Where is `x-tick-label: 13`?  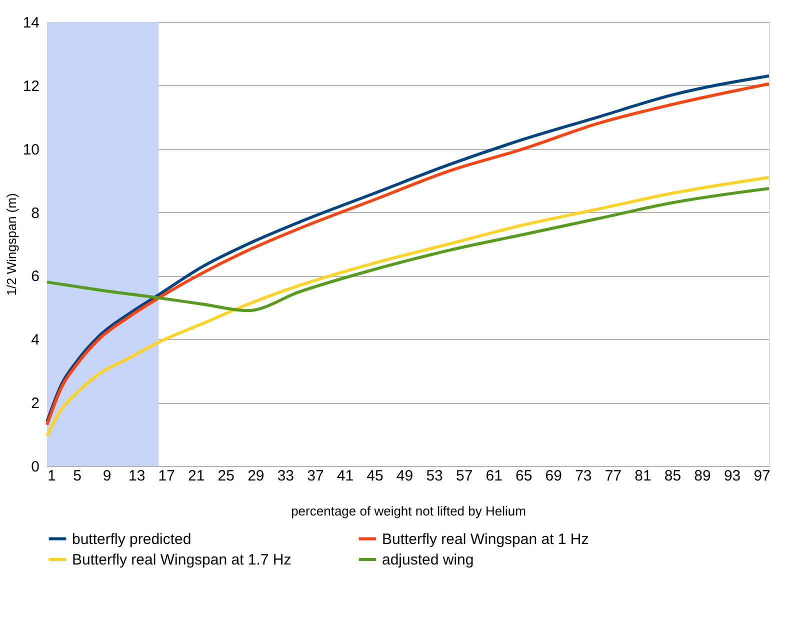 x-tick-label: 13 is located at coordinates (137, 476).